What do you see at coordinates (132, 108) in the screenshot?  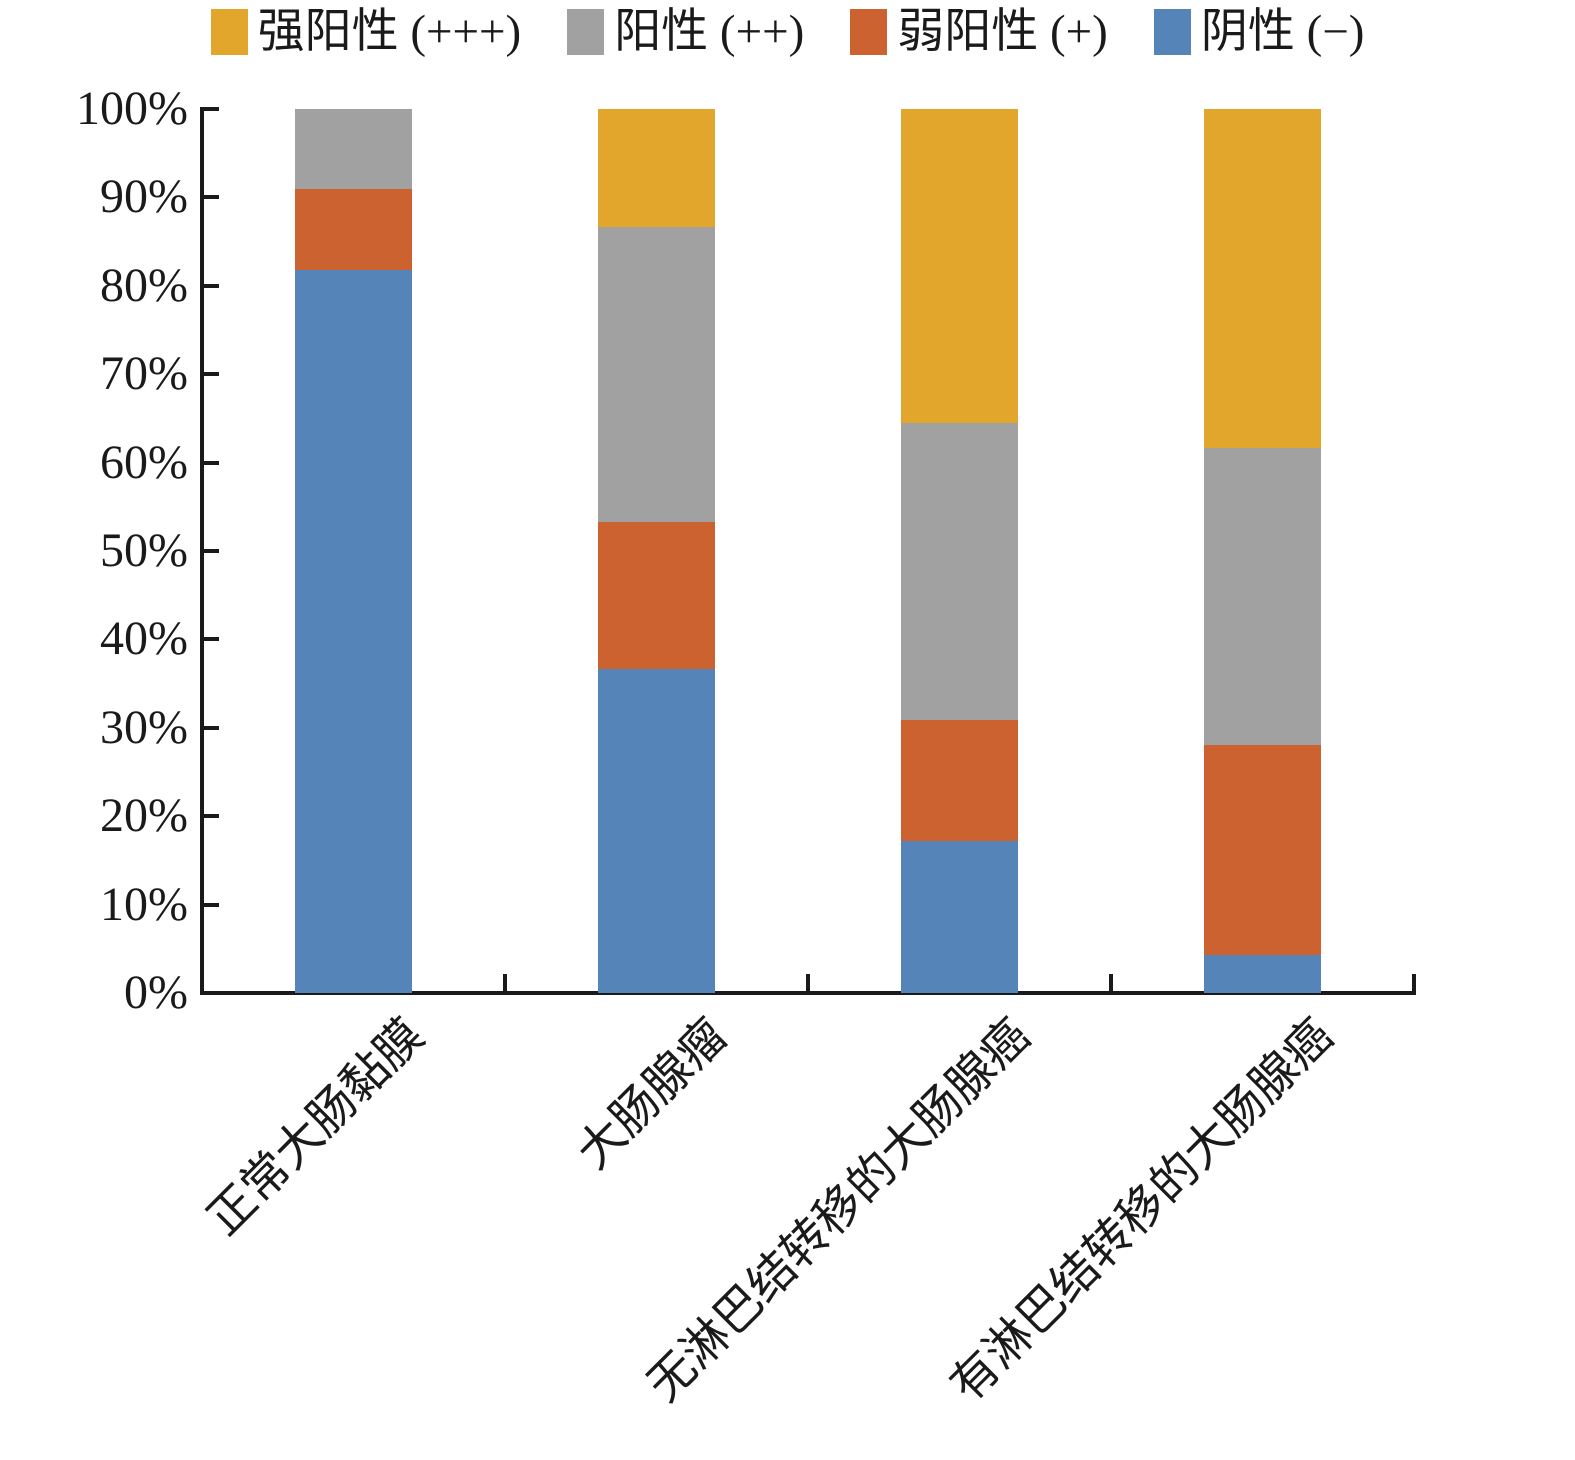 I see `y-tick-label: 100%` at bounding box center [132, 108].